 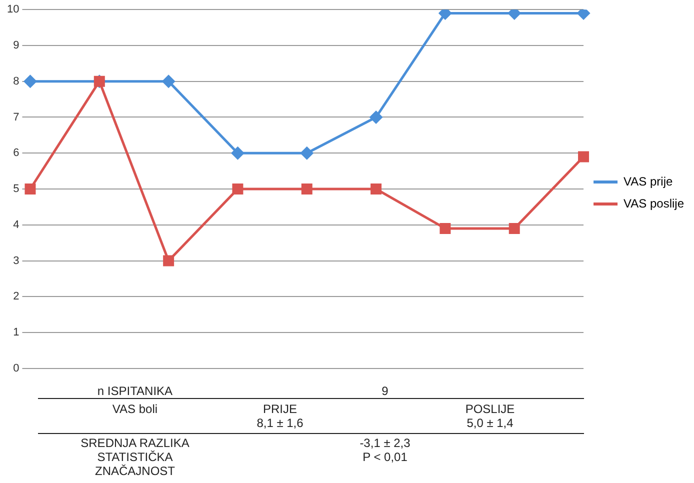 I want to click on y-tick-label: 3, so click(x=16, y=260).